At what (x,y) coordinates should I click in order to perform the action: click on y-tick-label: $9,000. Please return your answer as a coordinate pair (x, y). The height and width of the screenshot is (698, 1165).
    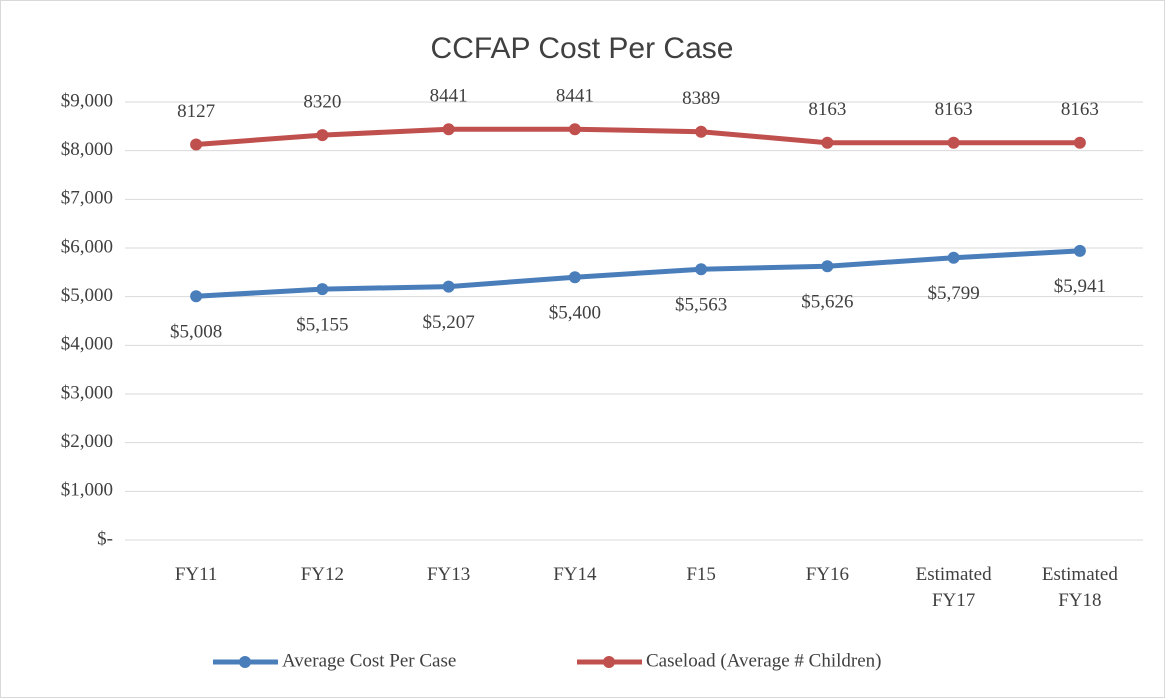
    Looking at the image, I should click on (87, 100).